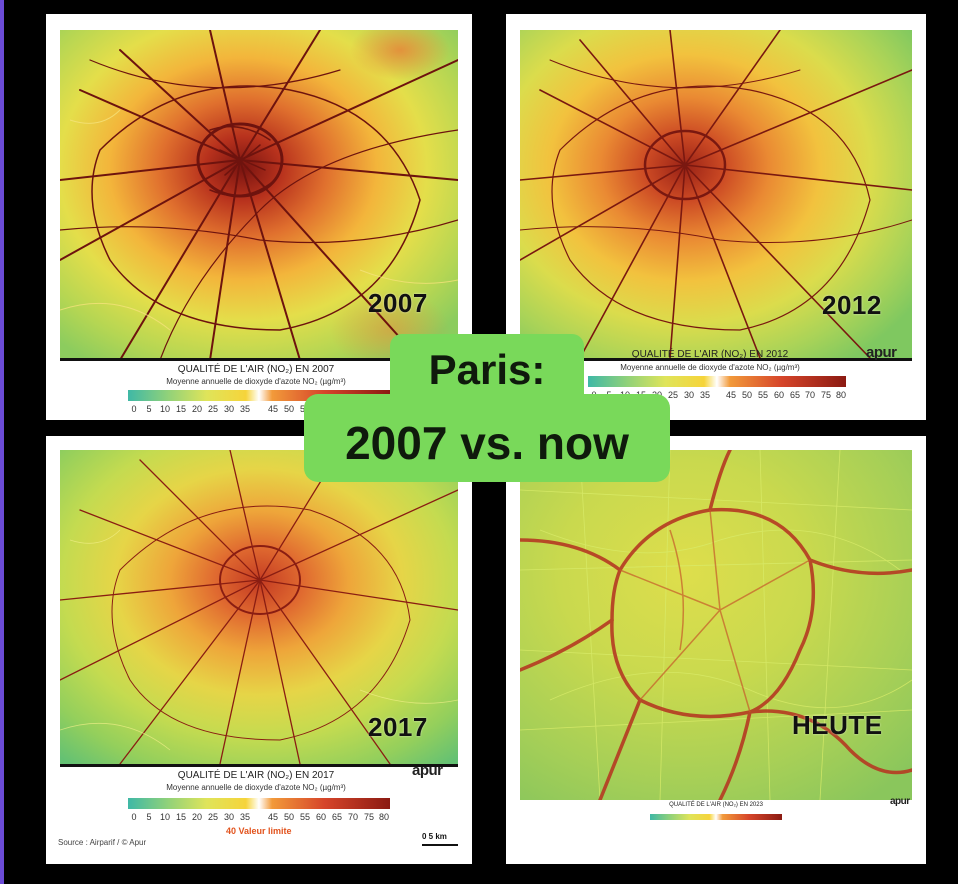 The height and width of the screenshot is (884, 958). Describe the element at coordinates (256, 369) in the screenshot. I see `legend-title: QUALITÉ DE L'AIR (NO₂) EN 2007` at that location.